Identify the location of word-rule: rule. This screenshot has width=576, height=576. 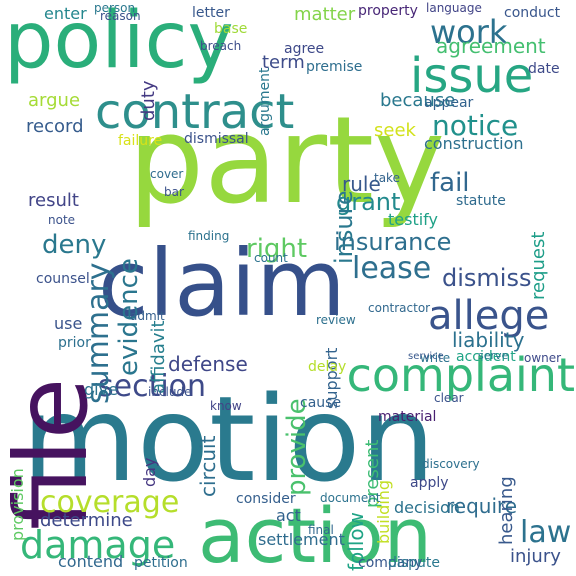
(361, 184).